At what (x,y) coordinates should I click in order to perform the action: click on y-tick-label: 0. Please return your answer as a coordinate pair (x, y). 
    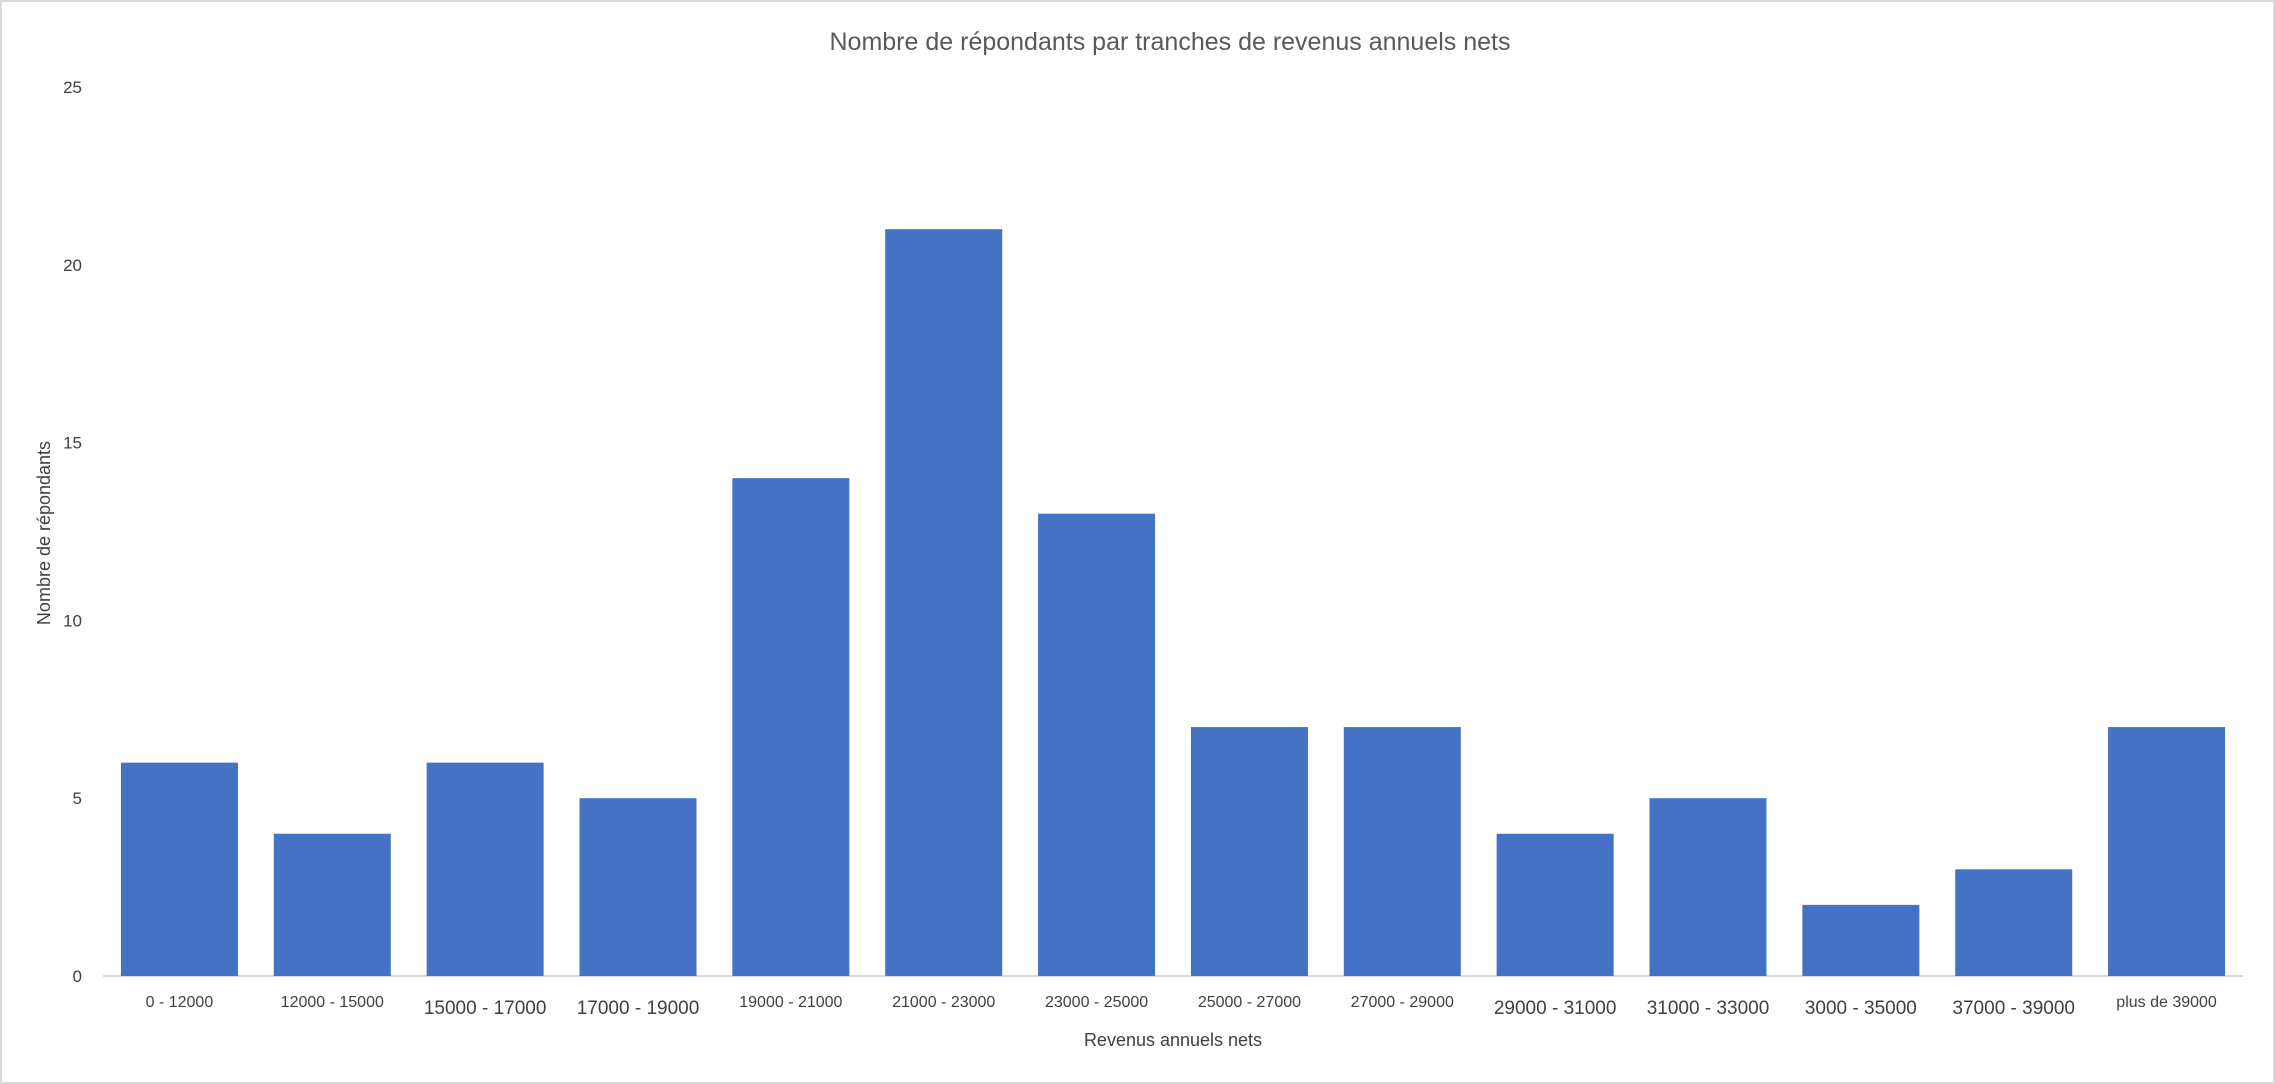
    Looking at the image, I should click on (77, 976).